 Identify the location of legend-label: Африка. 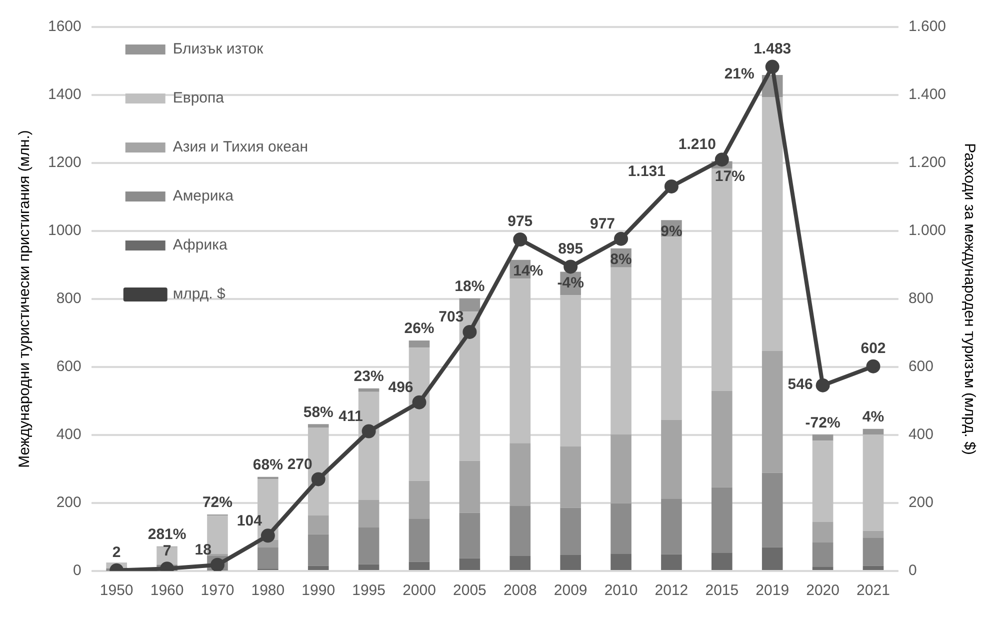
(200, 245).